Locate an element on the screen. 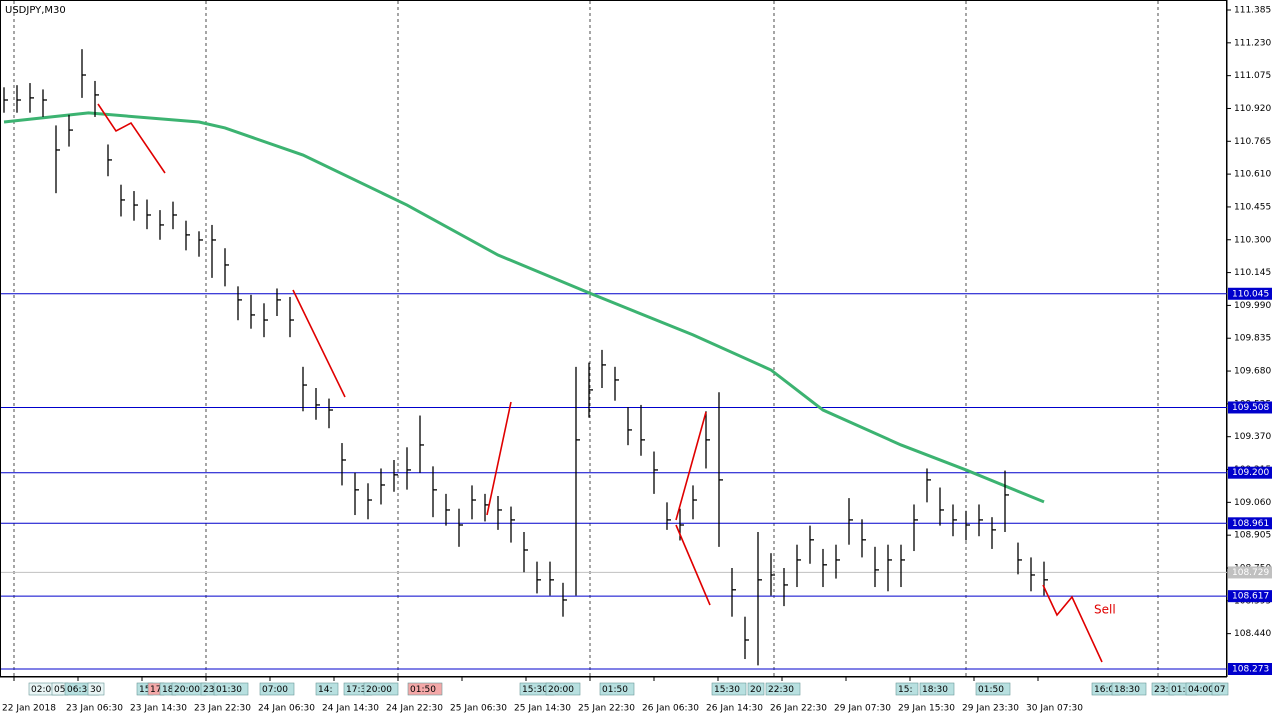 The height and width of the screenshot is (724, 1280). time-tag: 30 is located at coordinates (96, 690).